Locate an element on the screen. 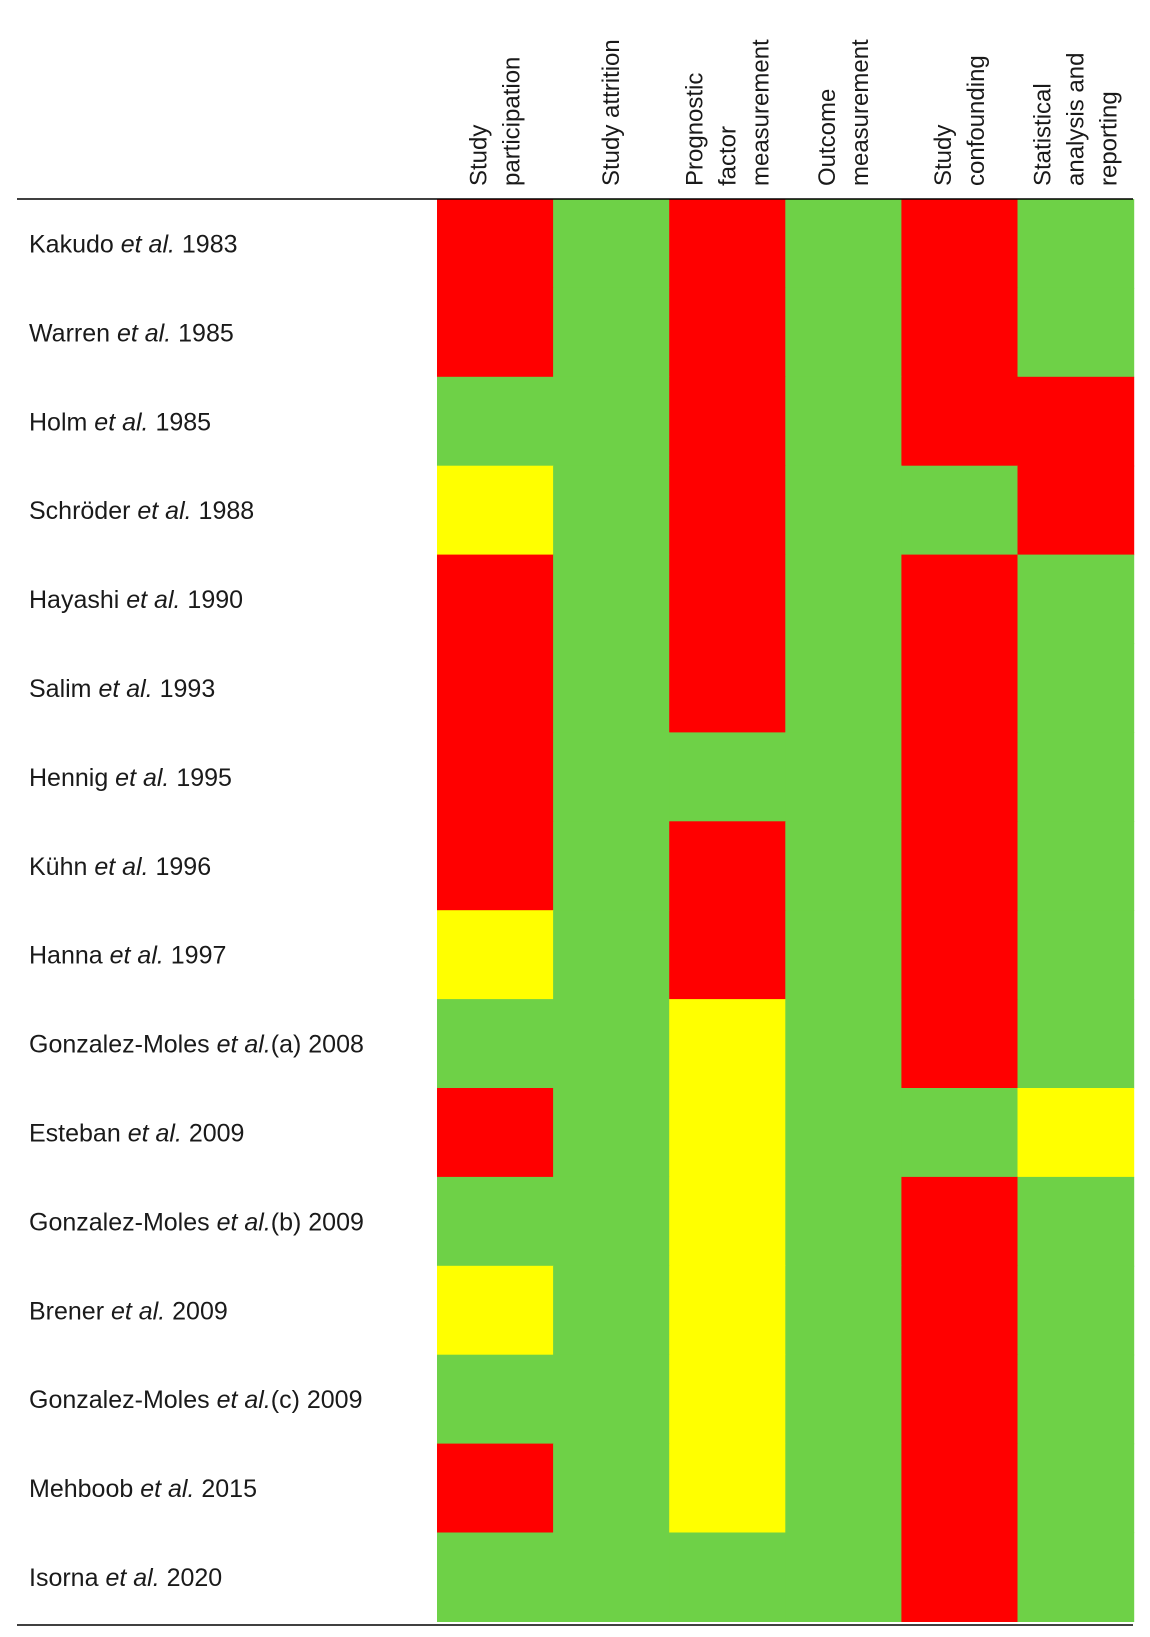 This screenshot has width=1150, height=1637. study-label: Gonzalez-Moles et al.(b) 2009 is located at coordinates (196, 1222).